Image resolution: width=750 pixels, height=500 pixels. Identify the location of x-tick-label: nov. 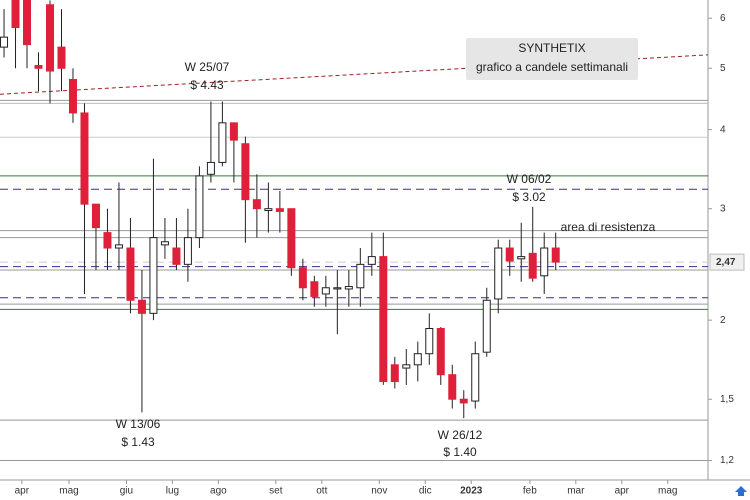
(379, 491).